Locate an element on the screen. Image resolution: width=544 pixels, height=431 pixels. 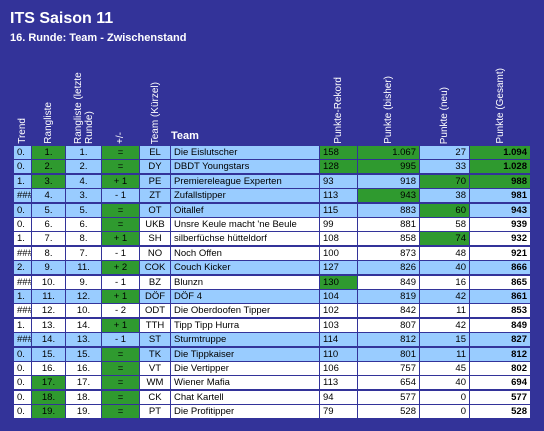
table-cell: 103 is located at coordinates (338, 325).